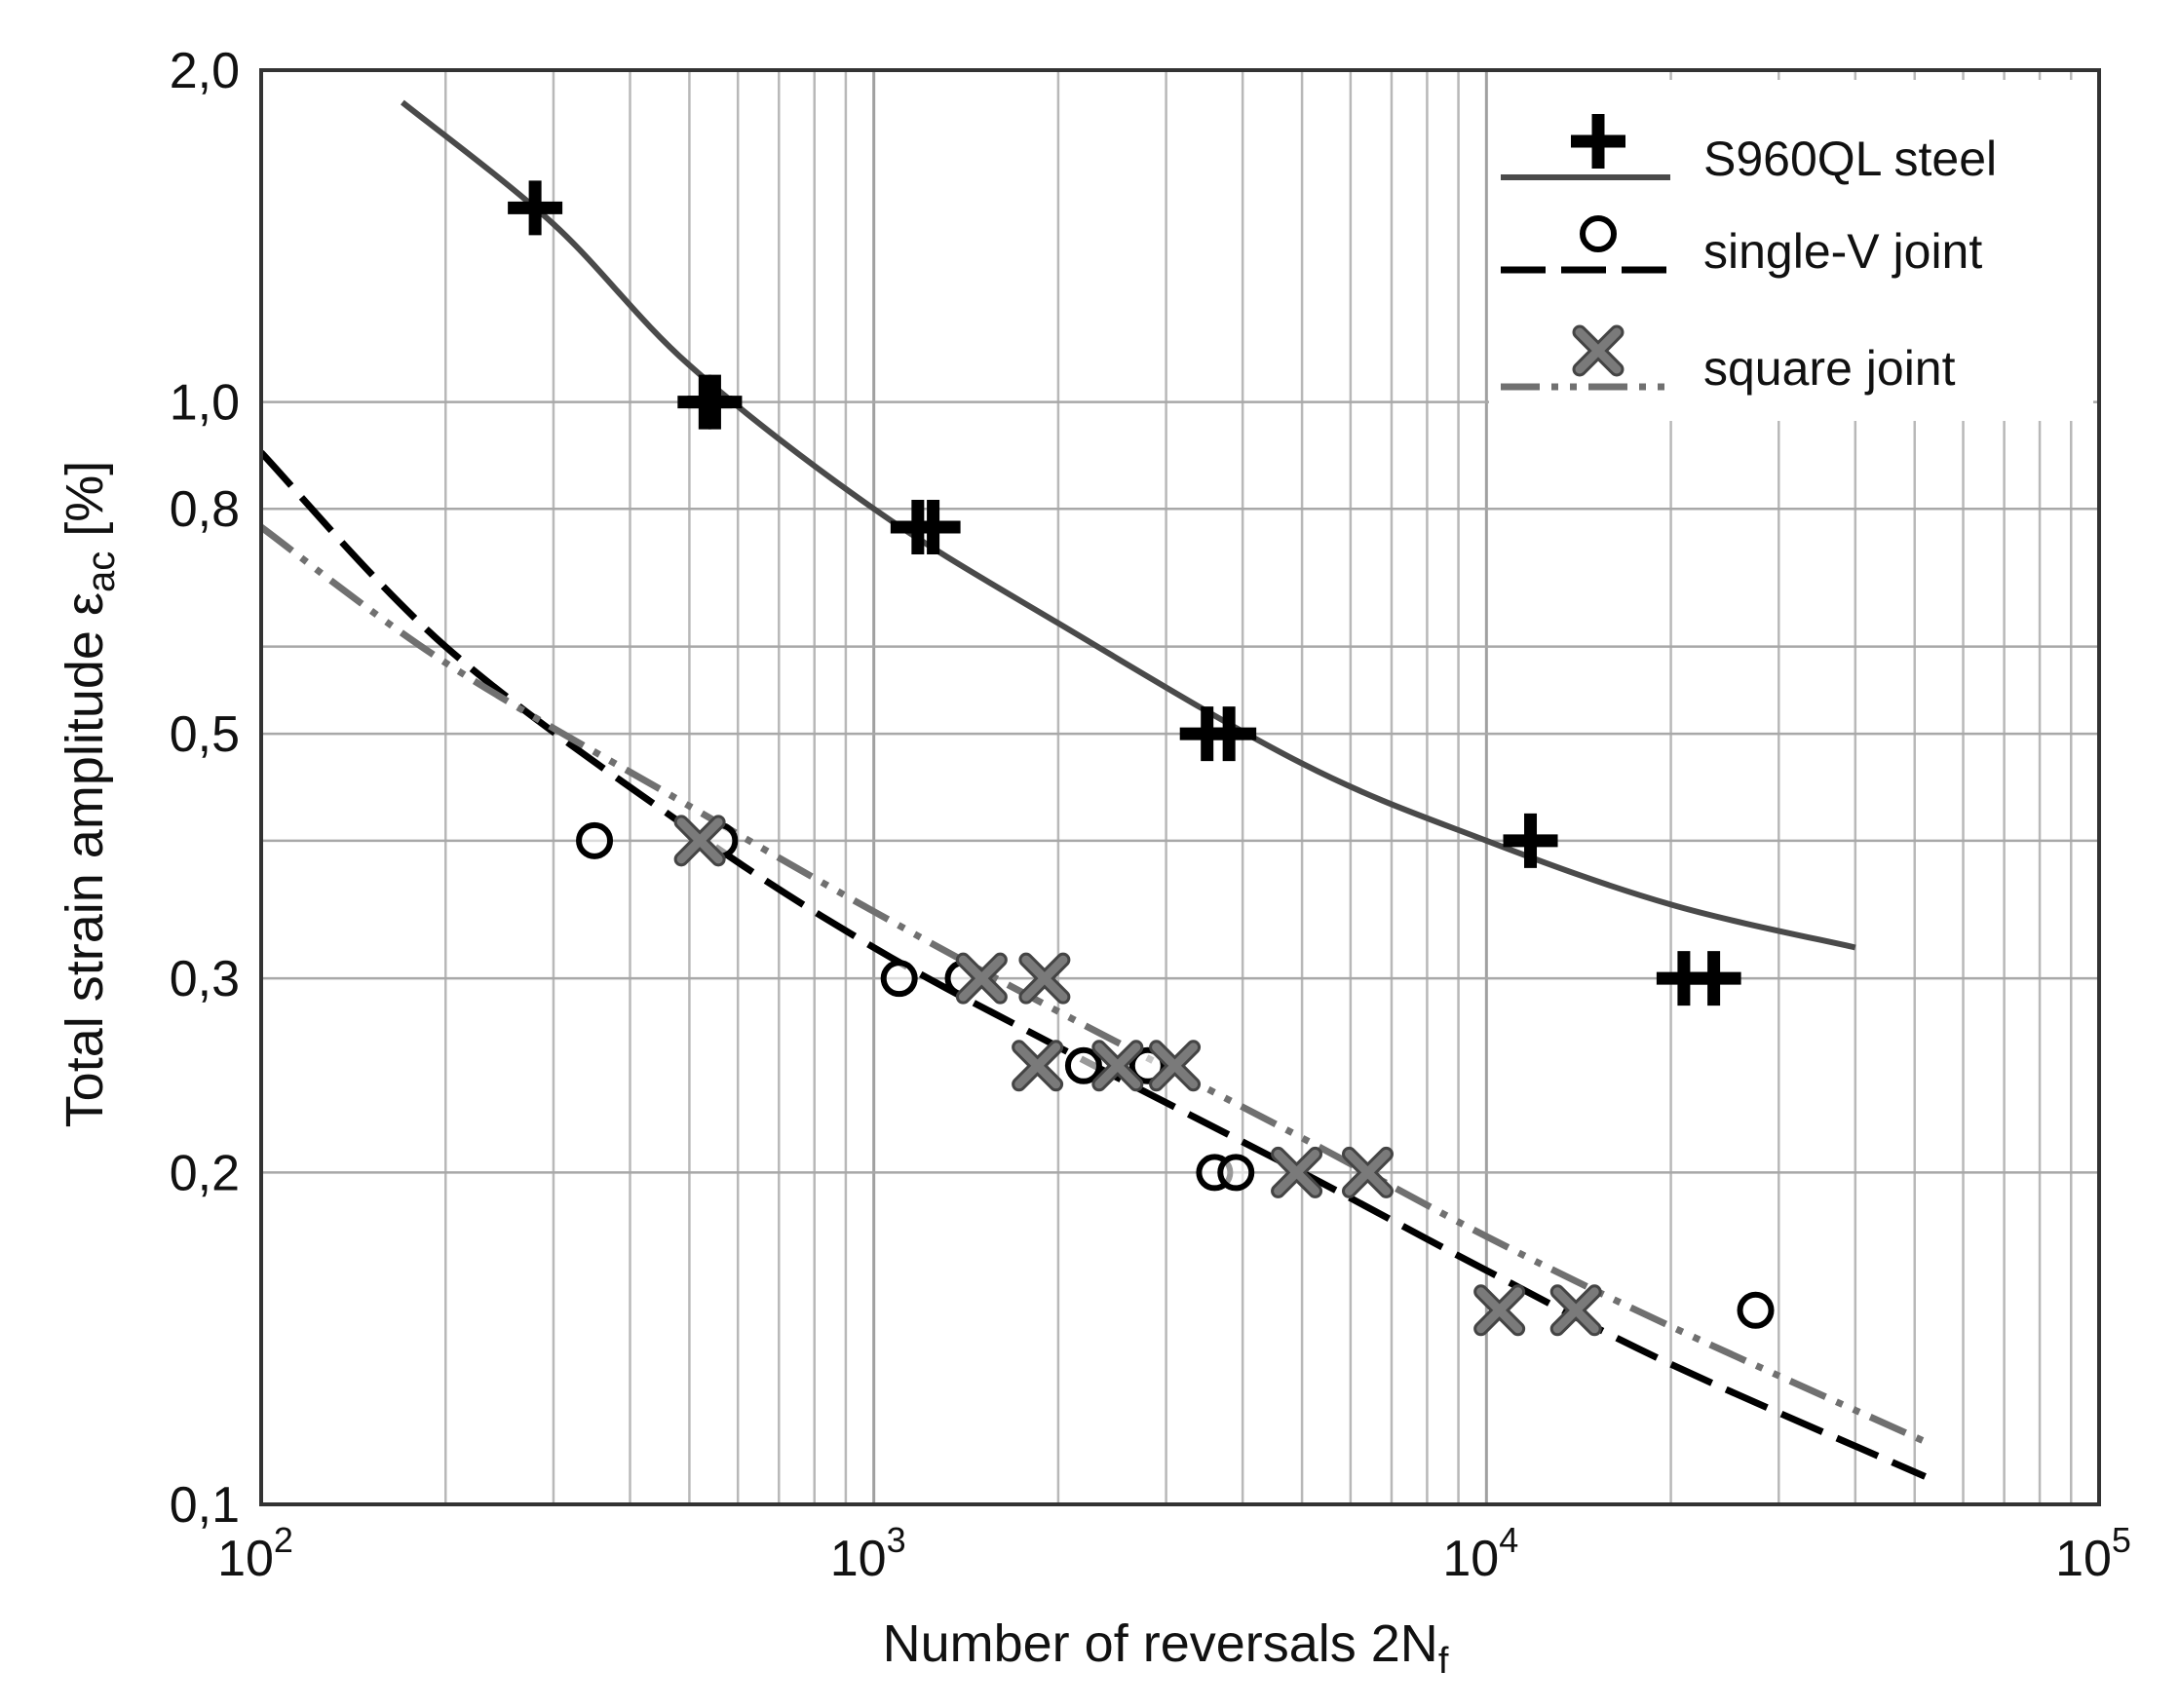 The height and width of the screenshot is (1708, 2179). I want to click on legend-marker-x, so click(1598, 350).